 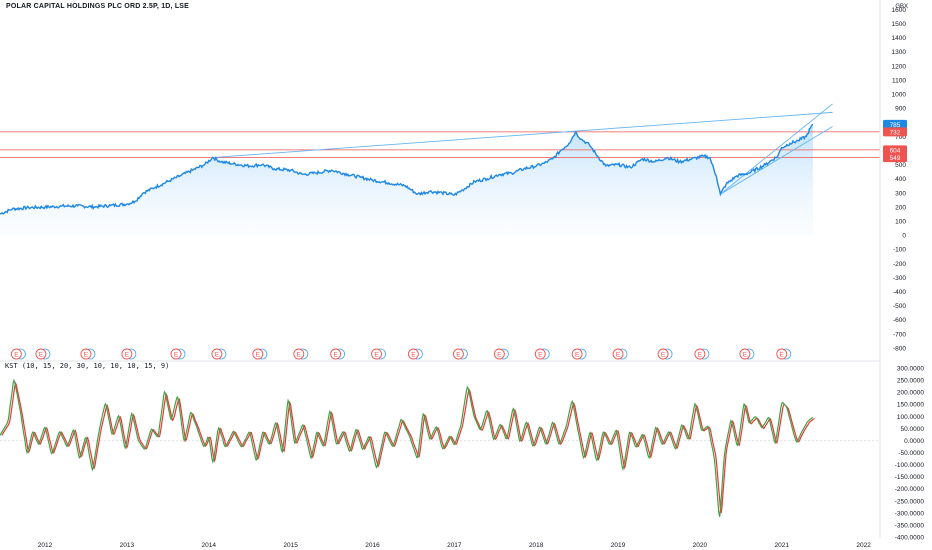 I want to click on resistance-levels-layer, so click(x=440, y=145).